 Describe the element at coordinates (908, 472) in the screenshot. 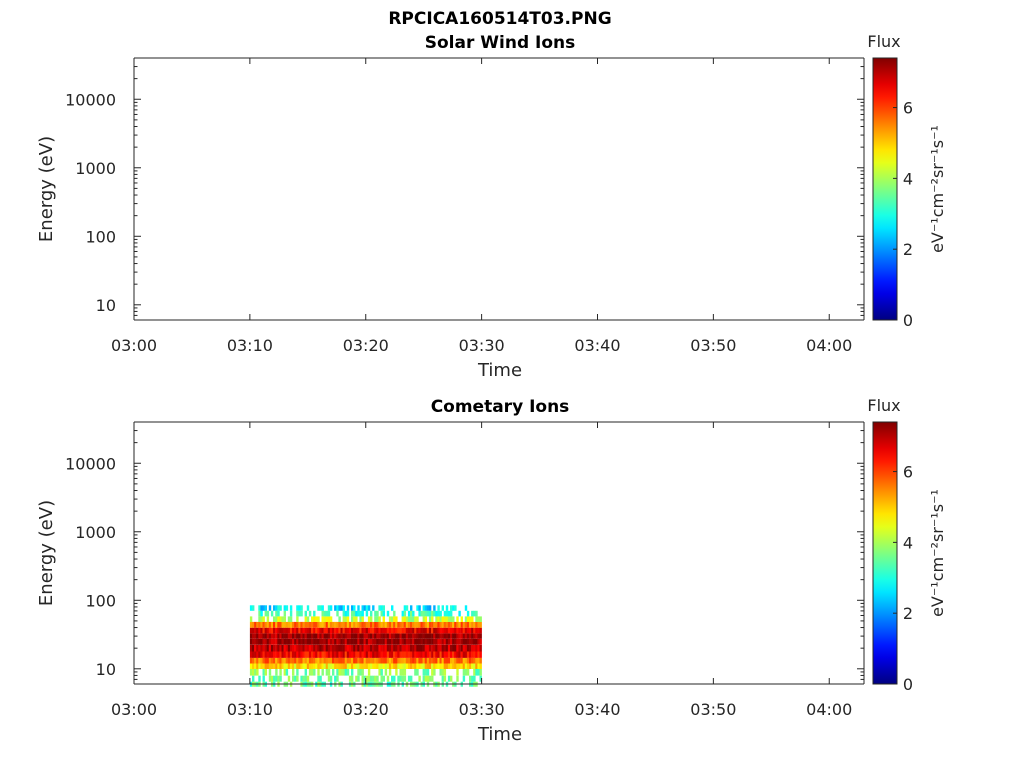

I see `colorbar-tick-label: 6` at that location.